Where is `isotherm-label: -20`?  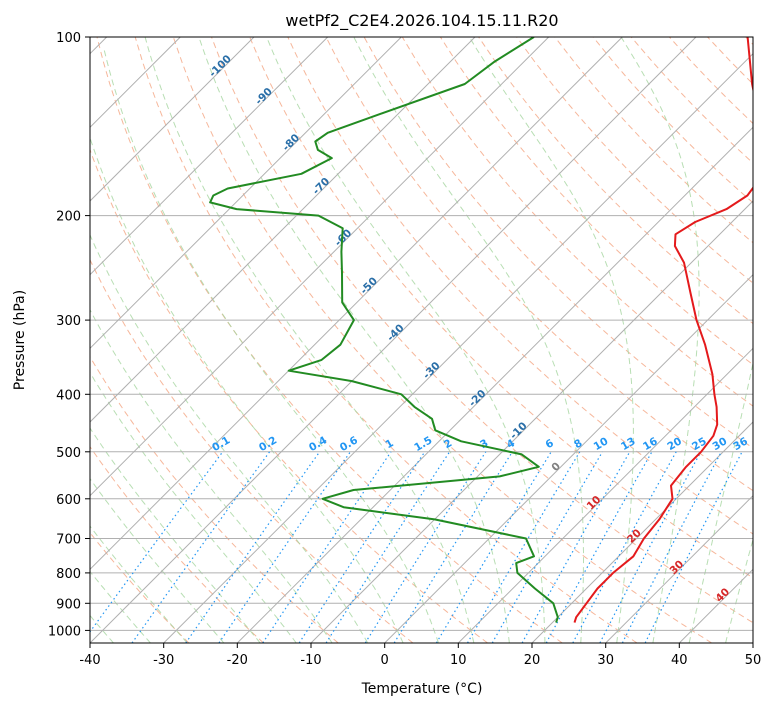 isotherm-label: -20 is located at coordinates (478, 399).